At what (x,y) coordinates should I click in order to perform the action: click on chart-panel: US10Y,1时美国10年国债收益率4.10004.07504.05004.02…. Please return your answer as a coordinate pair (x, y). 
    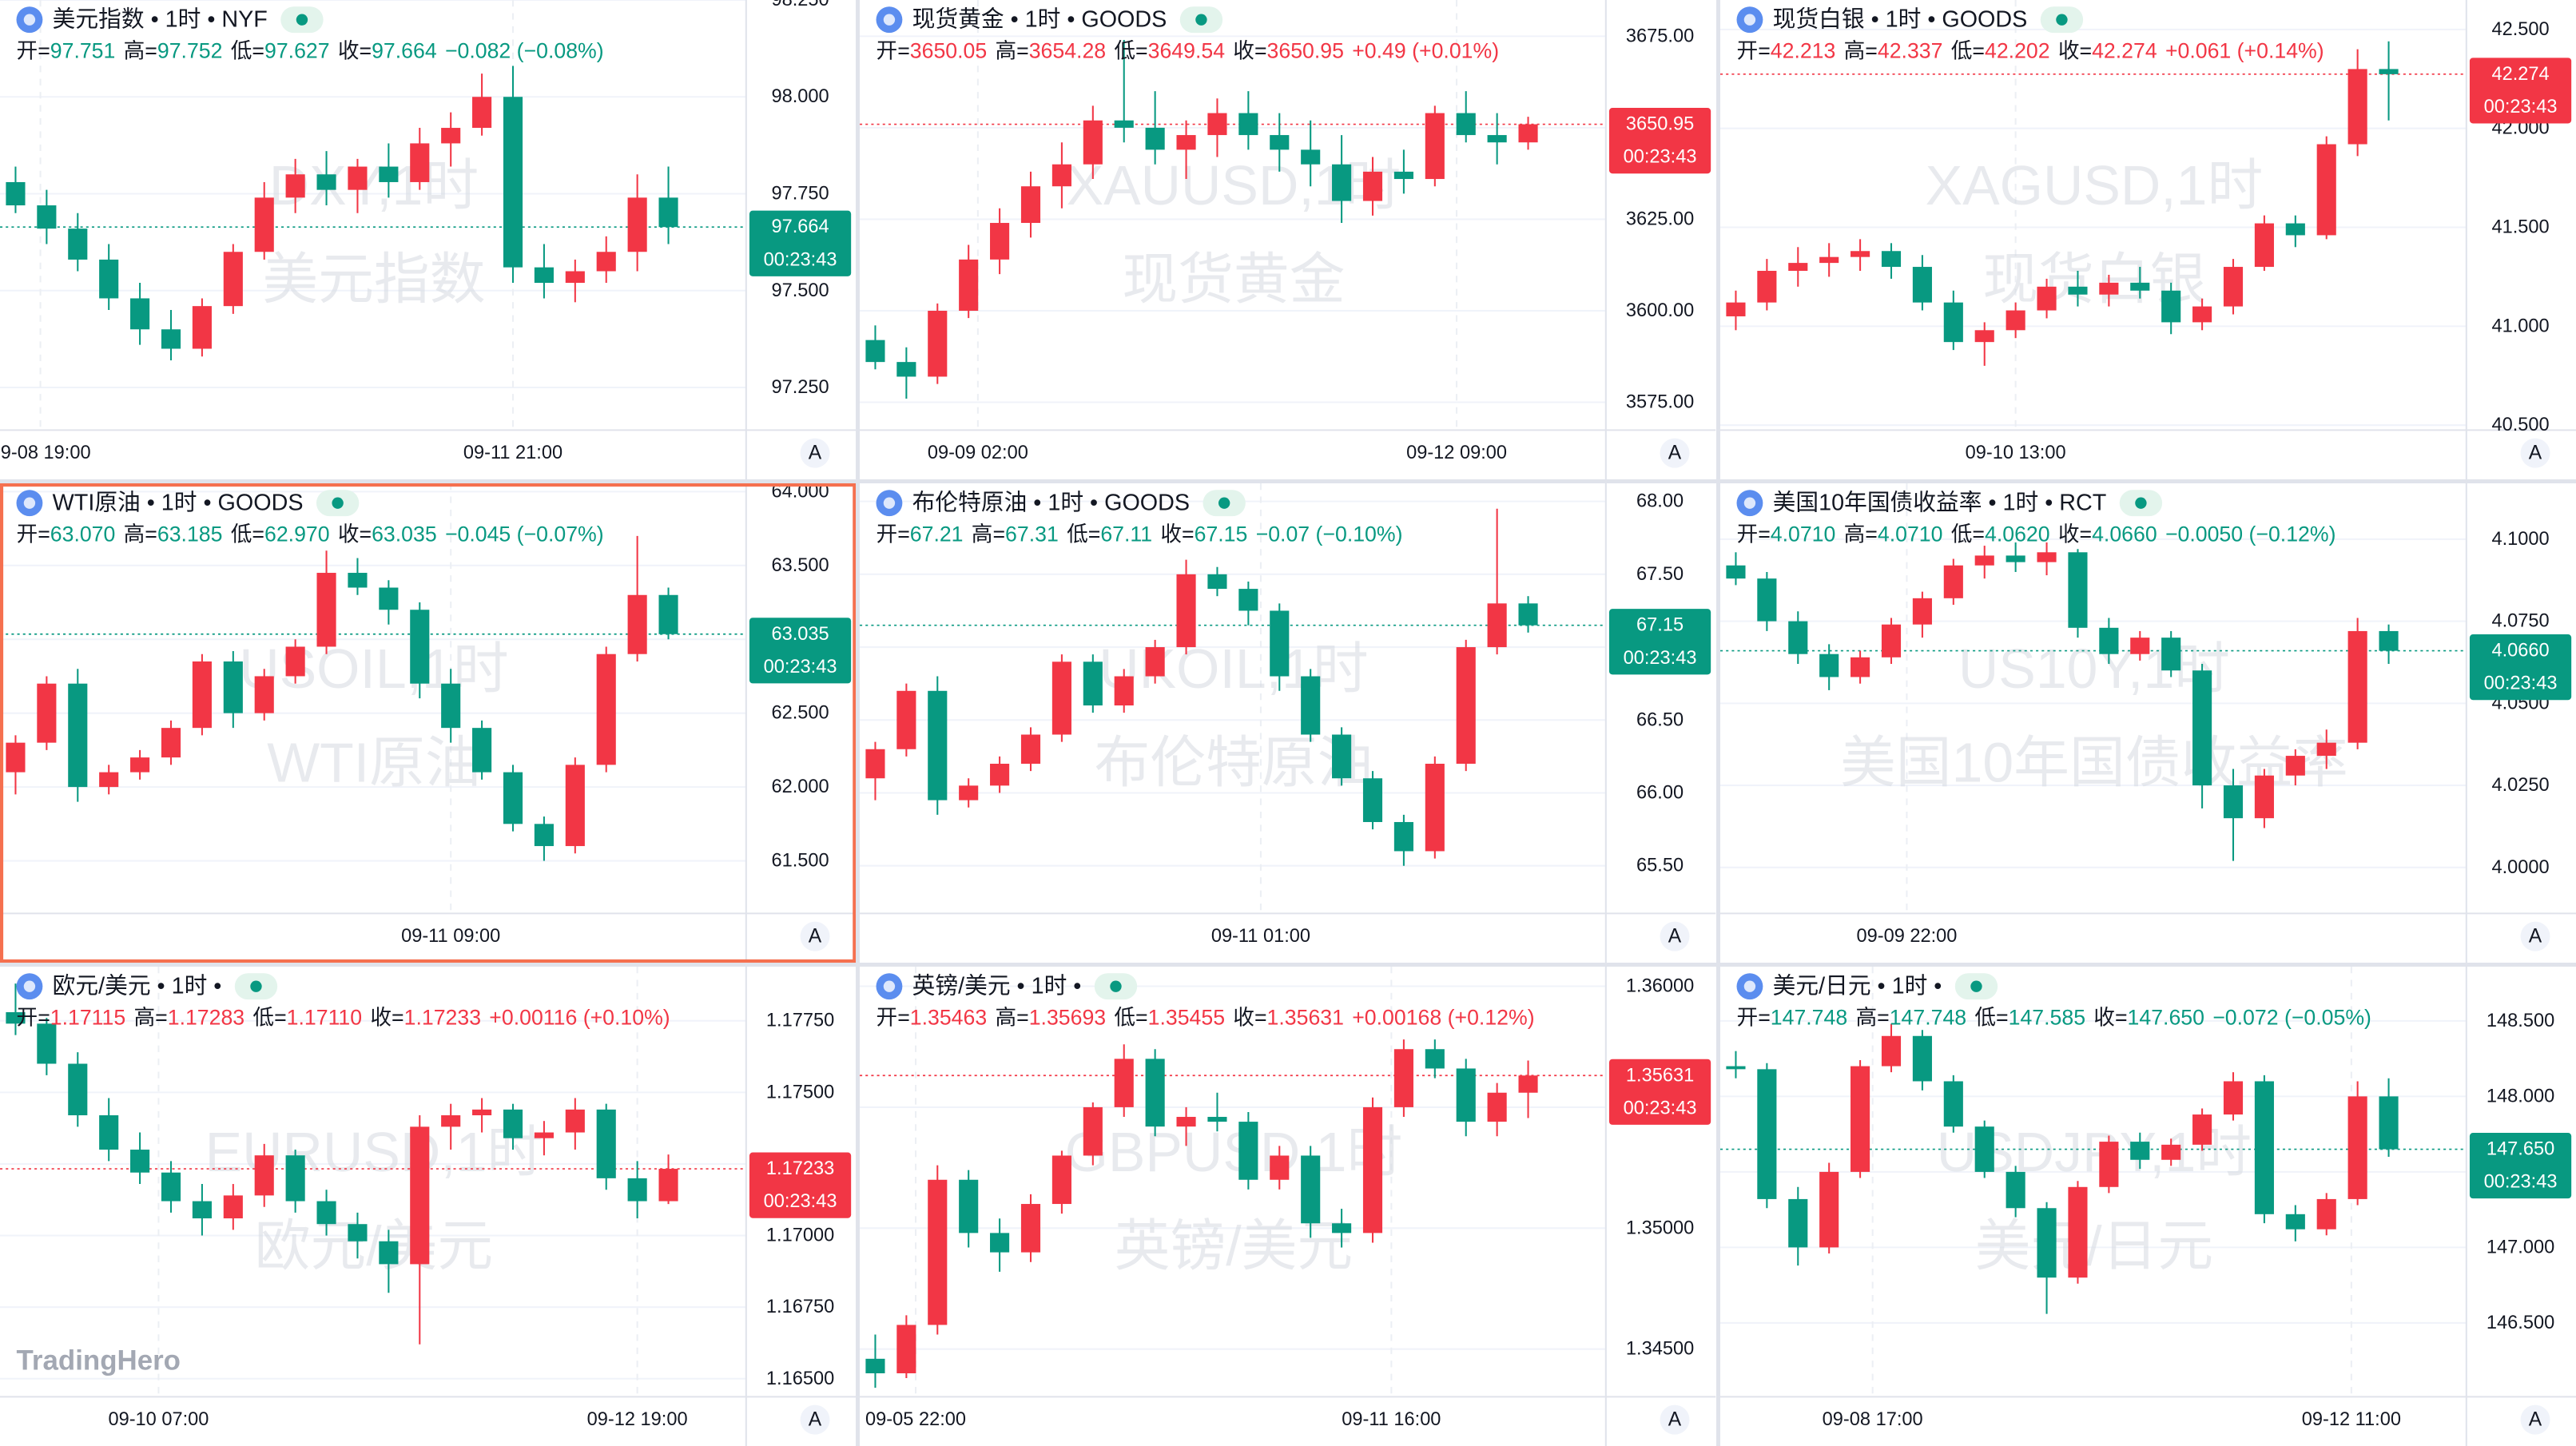
    Looking at the image, I should click on (2147, 723).